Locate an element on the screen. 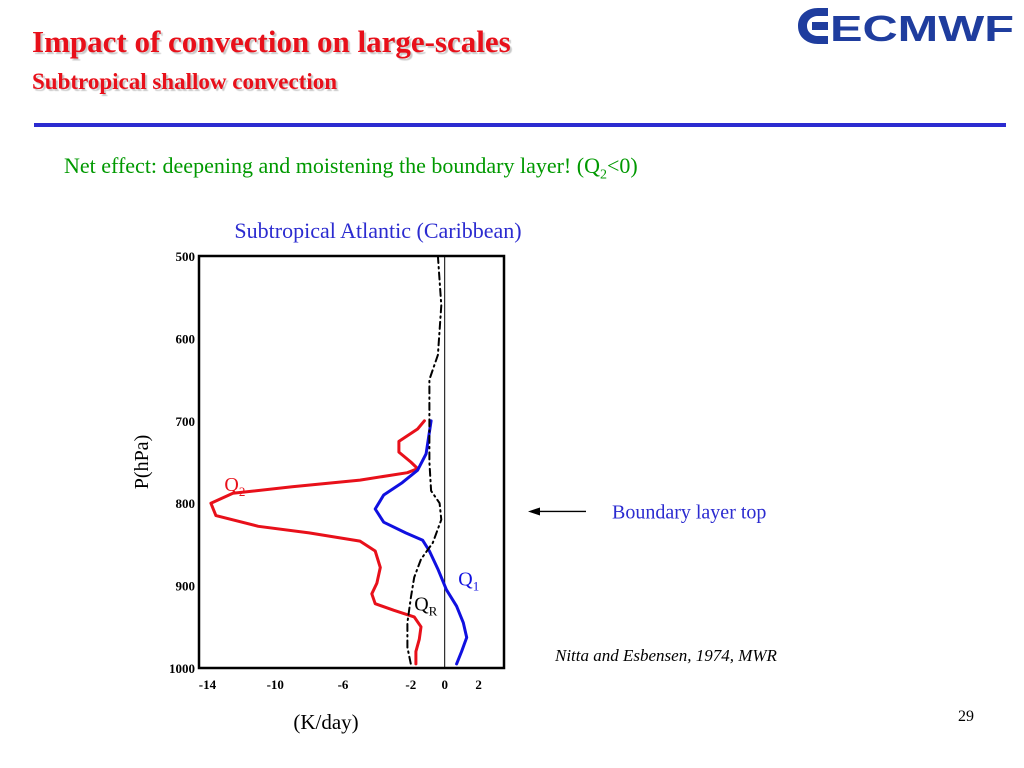 This screenshot has width=1024, height=768. x-tick-labels: -14 -10 -6 -2 0 2 is located at coordinates (340, 684).